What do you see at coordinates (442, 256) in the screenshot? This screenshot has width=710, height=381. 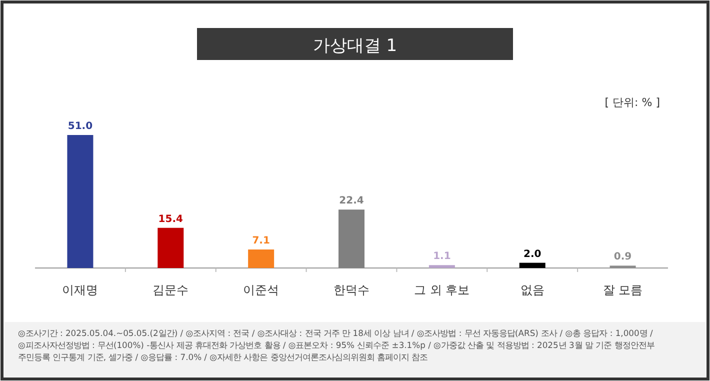 I see `data-label: 1.1` at bounding box center [442, 256].